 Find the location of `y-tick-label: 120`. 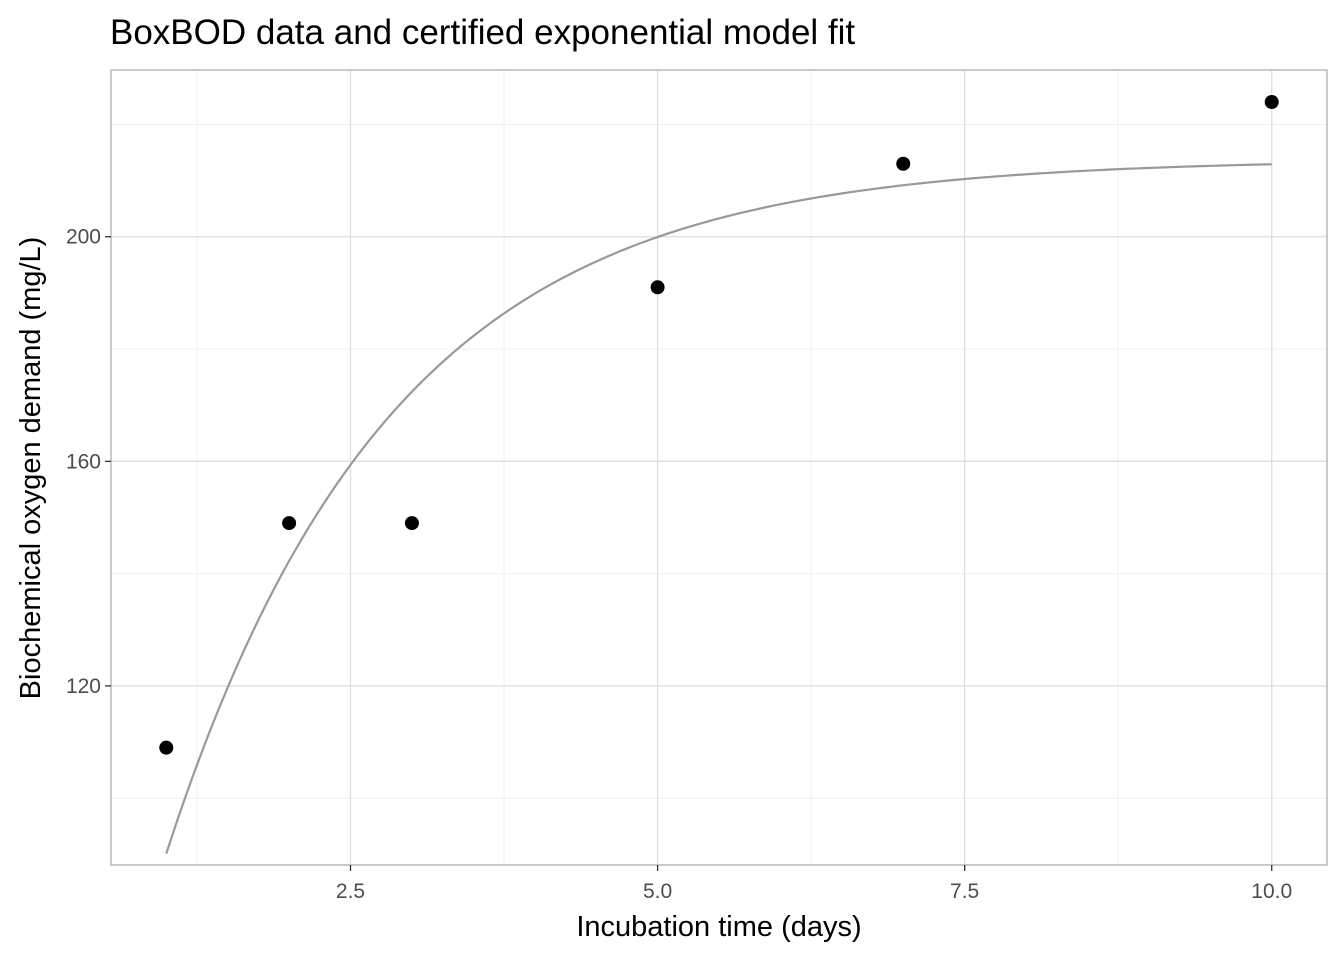

y-tick-label: 120 is located at coordinates (83, 686).